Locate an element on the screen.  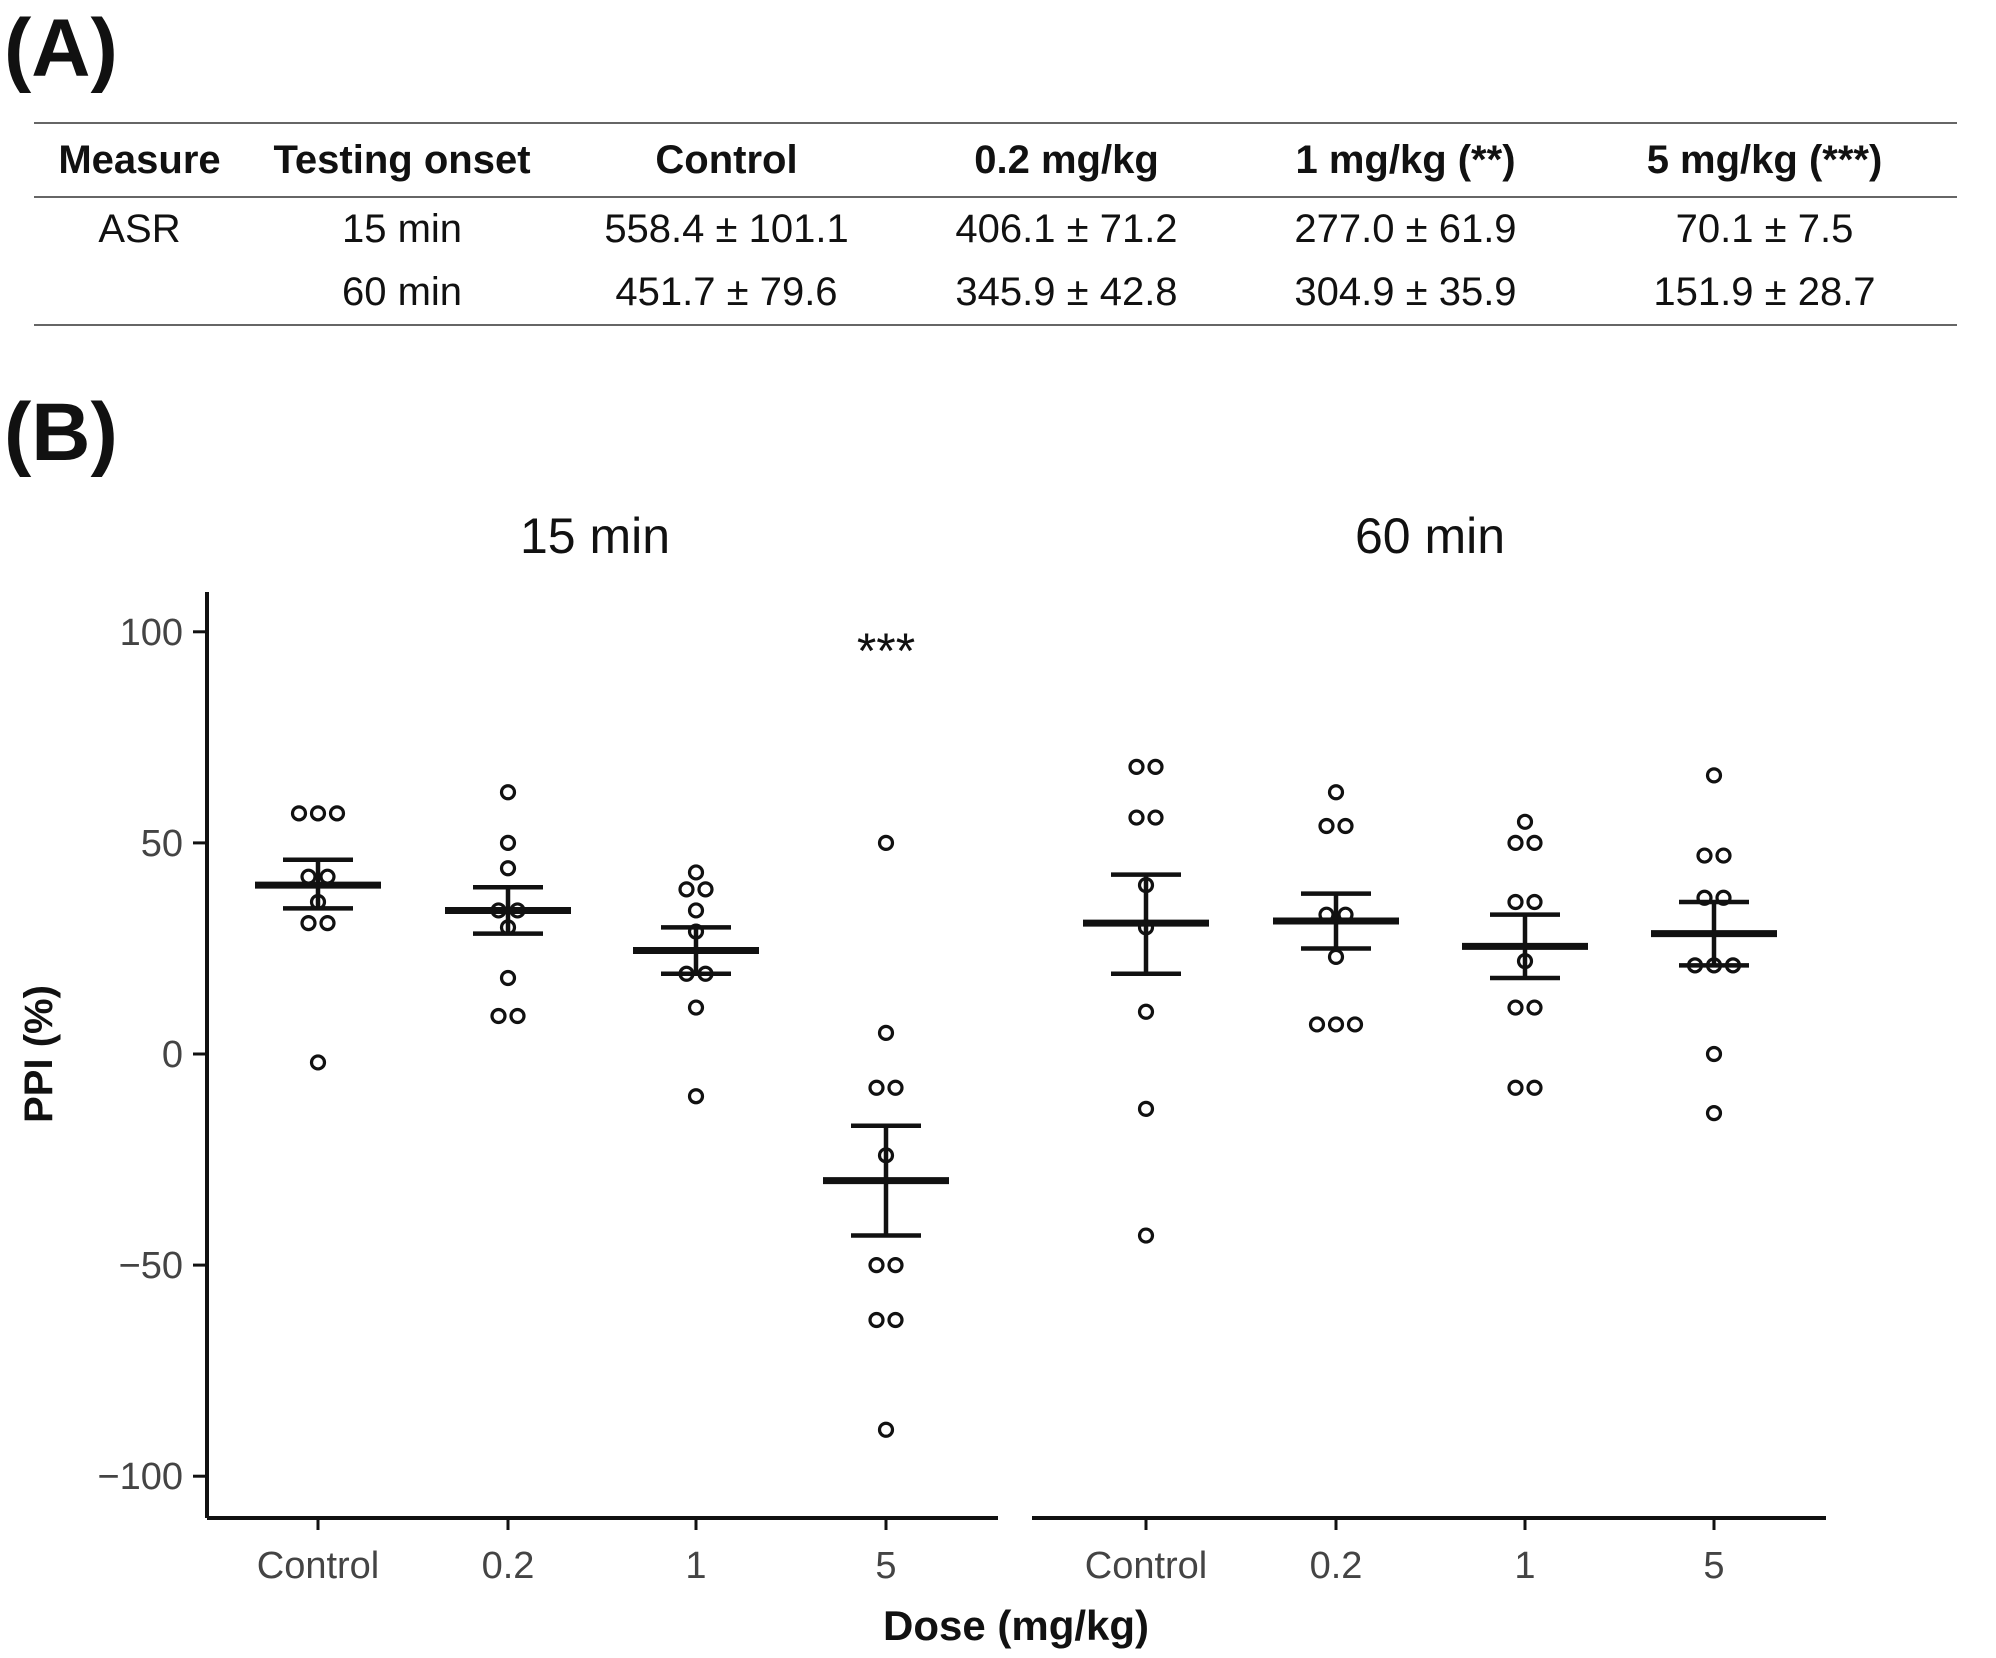
header-cell: Testing onset is located at coordinates (402, 160).